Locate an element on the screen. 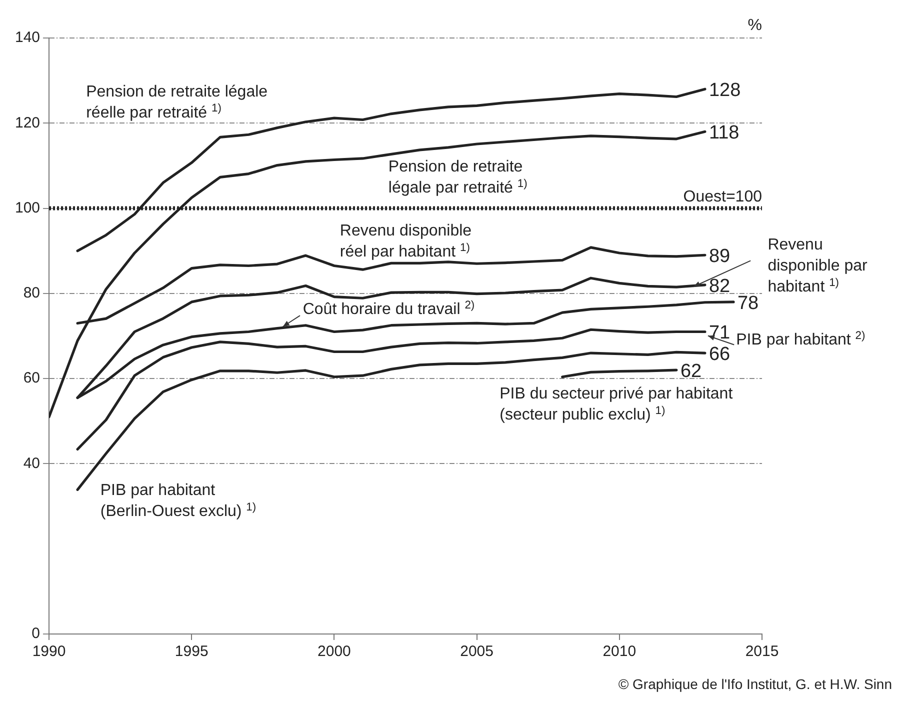  y-tick-label: 40 is located at coordinates (31, 463).